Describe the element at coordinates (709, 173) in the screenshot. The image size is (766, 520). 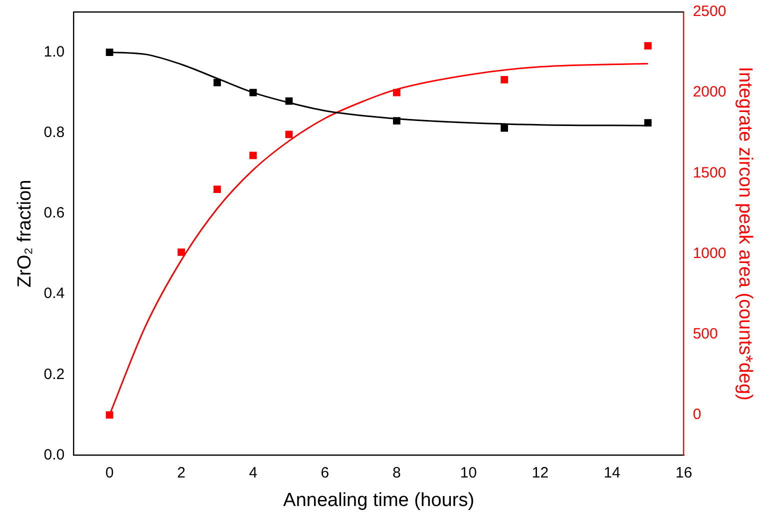
I see `y2-tick-label: 1500` at that location.